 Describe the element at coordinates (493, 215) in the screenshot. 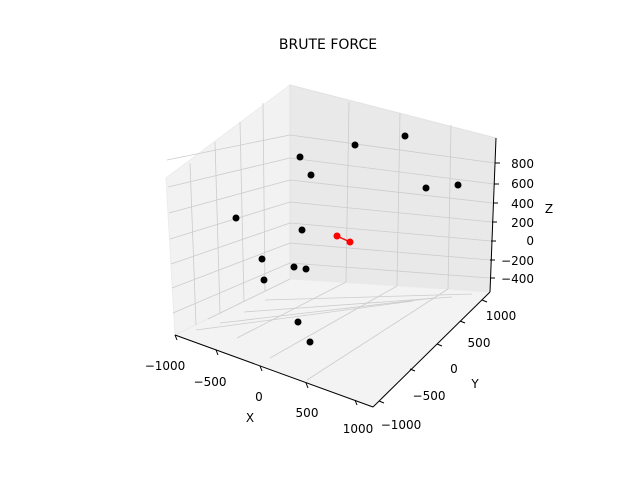

I see `z-axis-line` at that location.